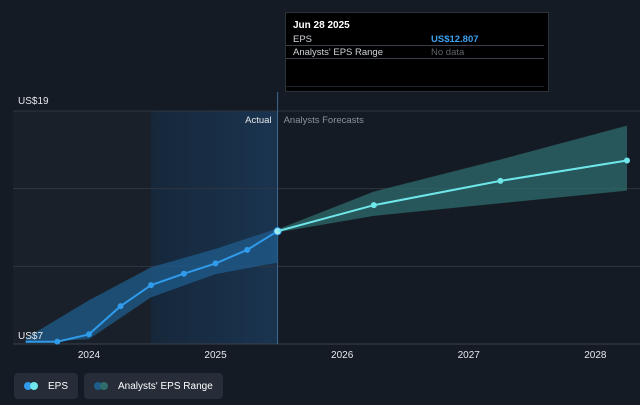 This screenshot has width=640, height=405. Describe the element at coordinates (342, 355) in the screenshot. I see `x-tick-label: 2026` at that location.